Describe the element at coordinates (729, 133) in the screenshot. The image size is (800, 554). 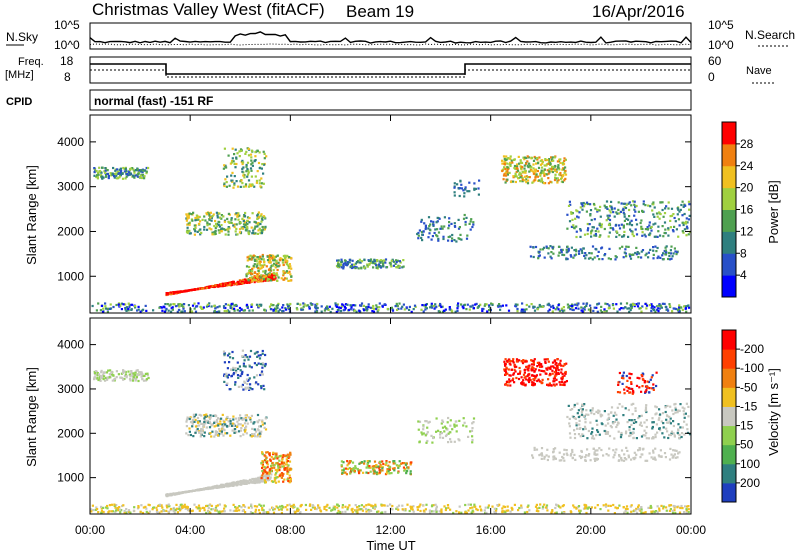
I see `power-colorbar-segment` at that location.